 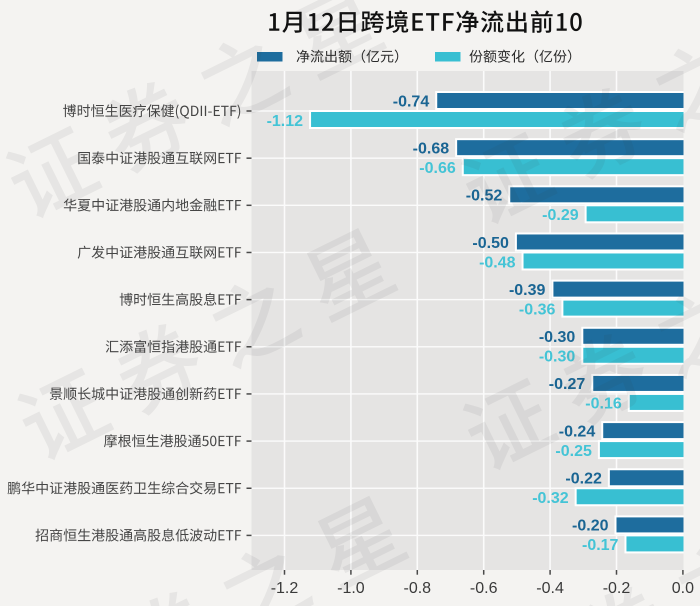 I want to click on svg-text: -0.24, so click(x=577, y=431).